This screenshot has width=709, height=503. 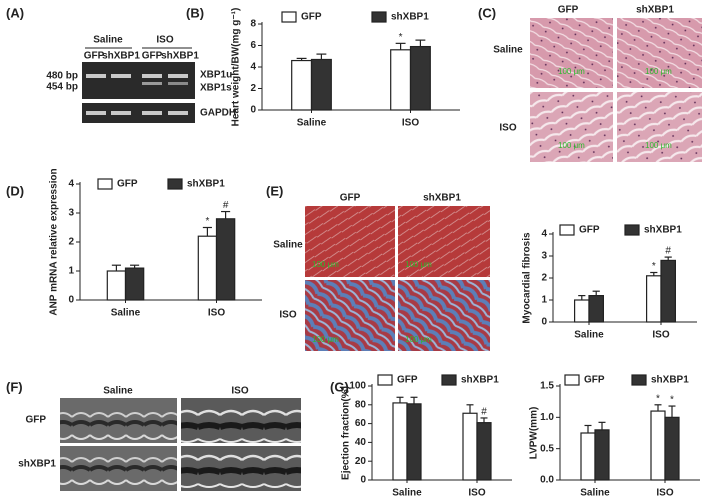 I want to click on y-tick-label: 6, so click(x=253, y=45).